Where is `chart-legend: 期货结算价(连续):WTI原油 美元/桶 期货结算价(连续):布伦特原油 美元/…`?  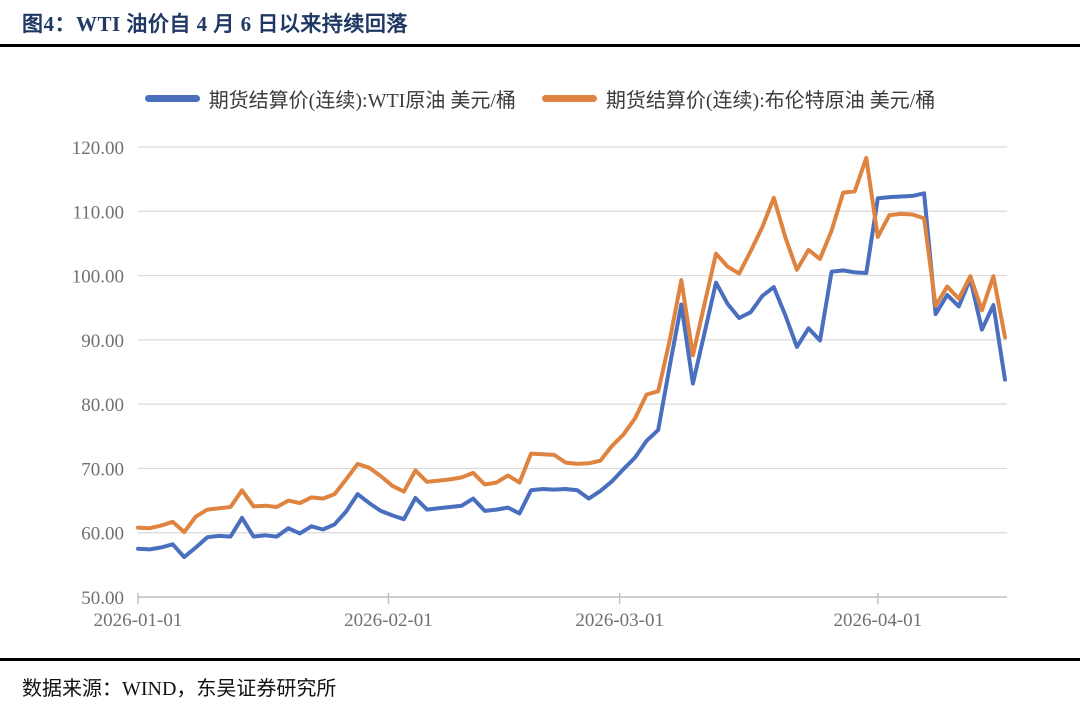
chart-legend: 期货结算价(连续):WTI原油 美元/桶 期货结算价(连续):布伦特原油 美元/… is located at coordinates (540, 98).